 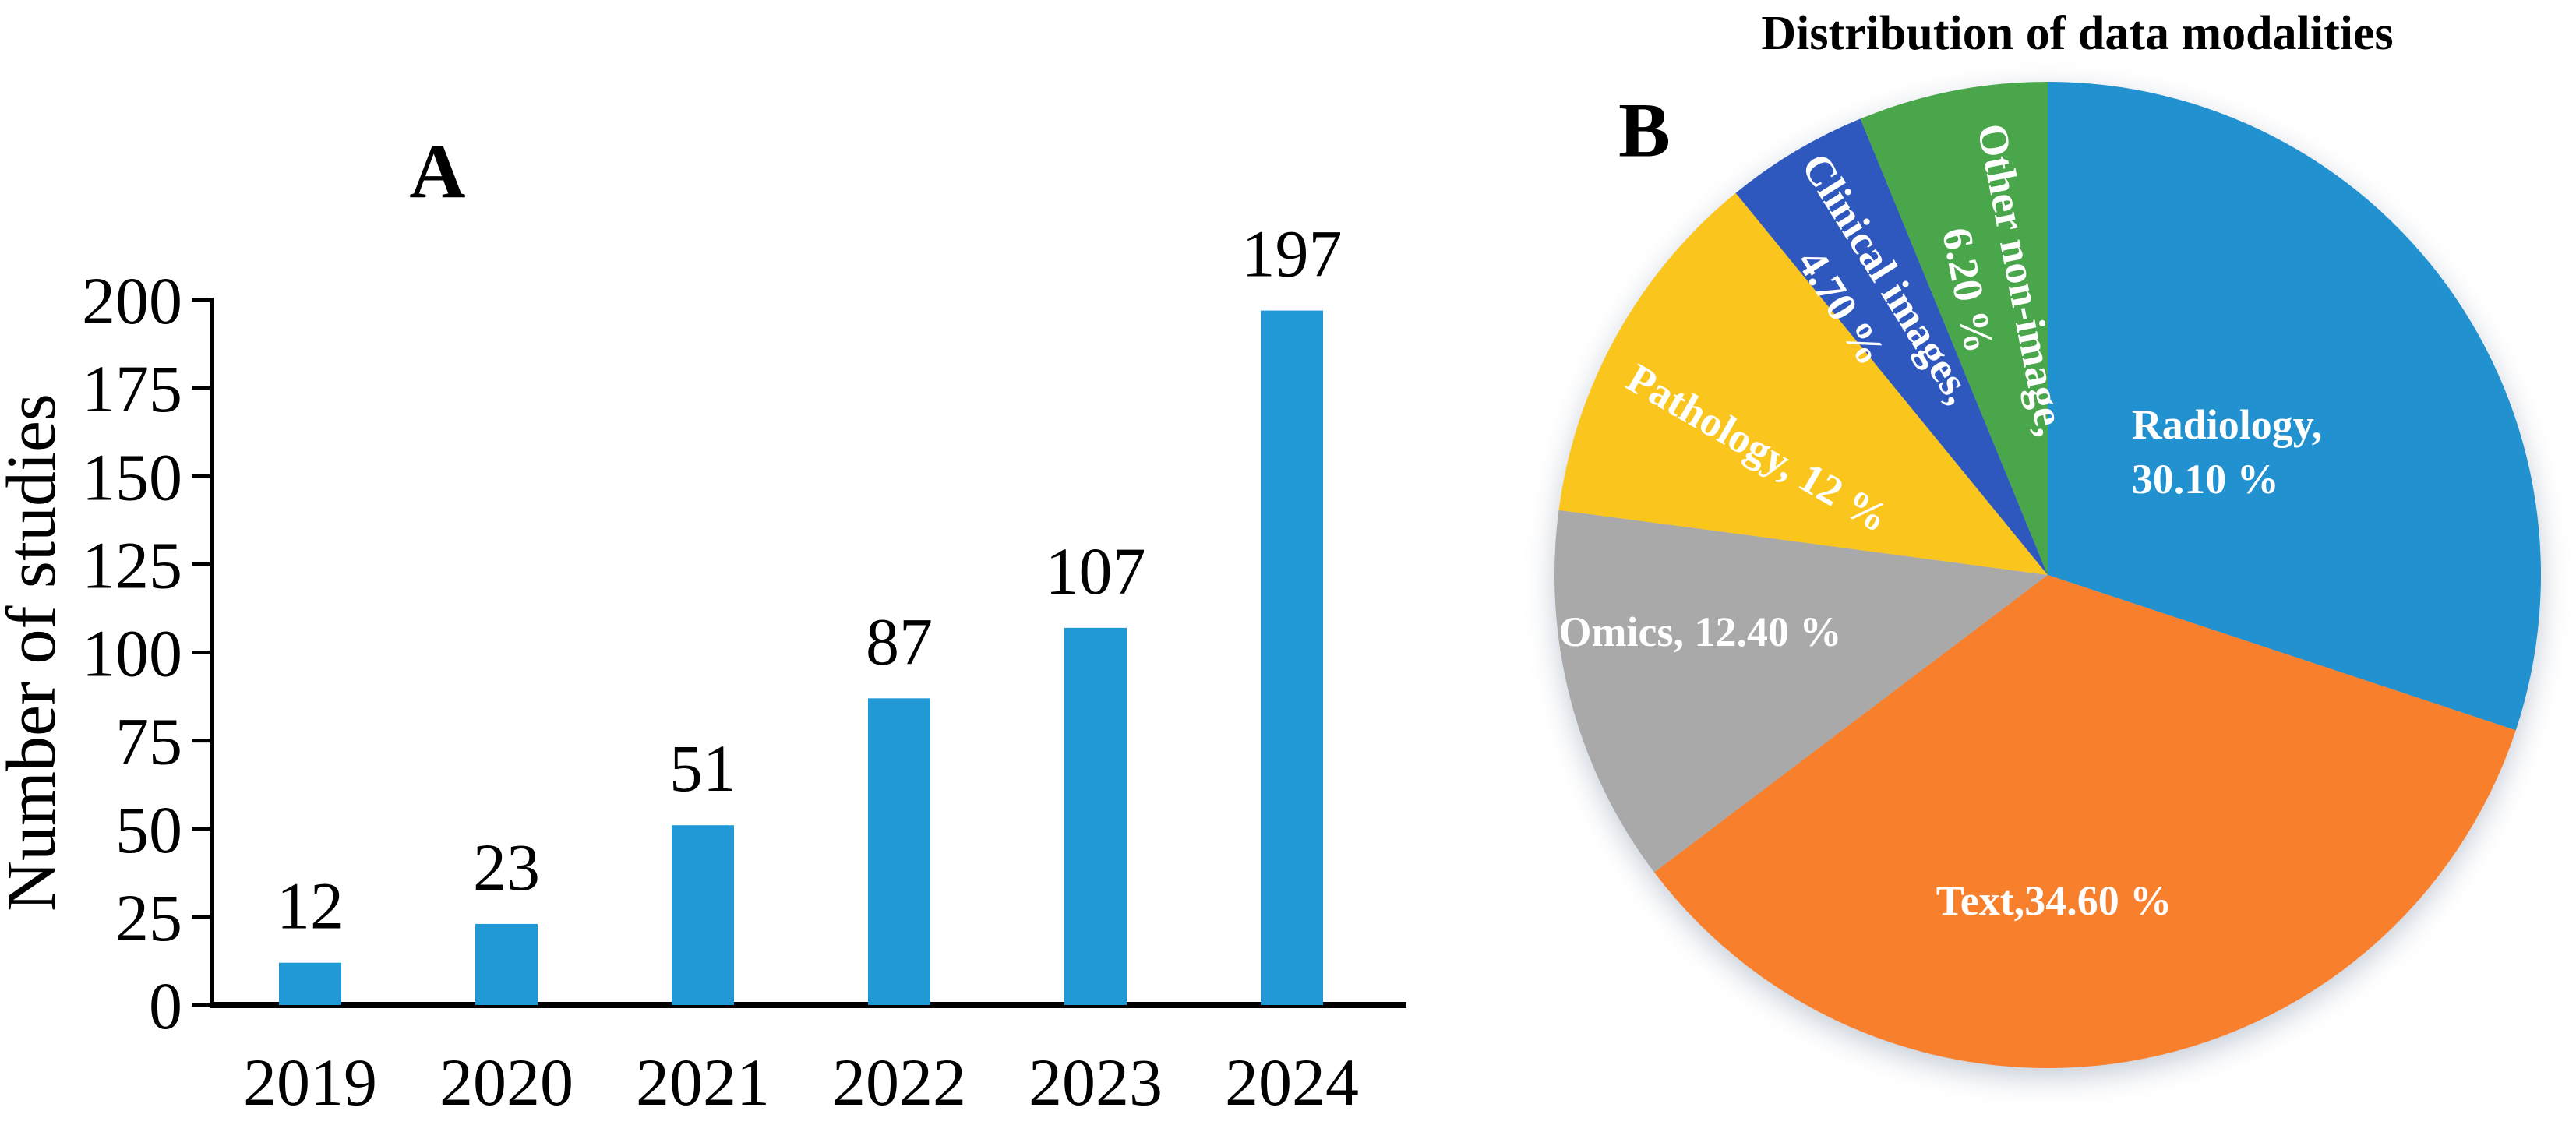 I want to click on bar-2019, so click(x=310, y=984).